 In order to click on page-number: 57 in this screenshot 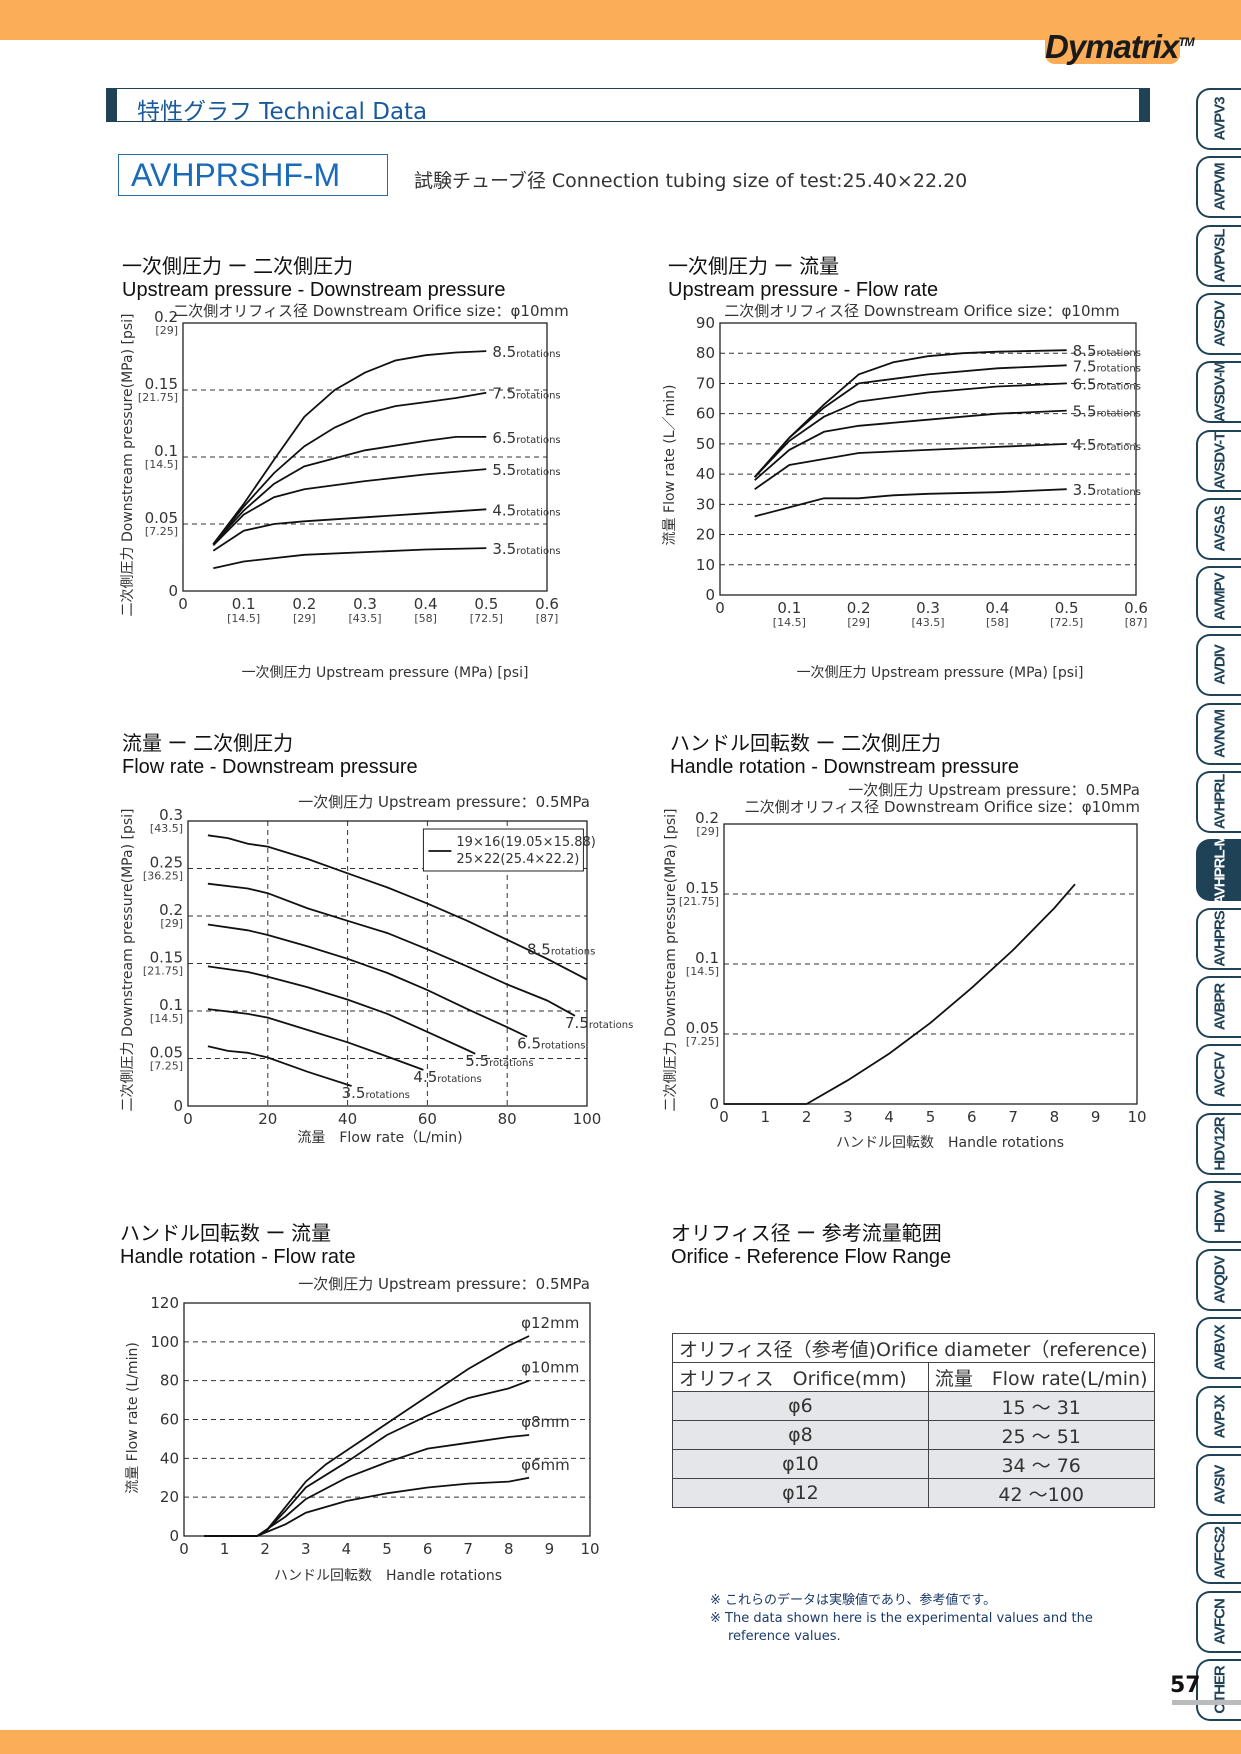, I will do `click(1185, 1685)`.